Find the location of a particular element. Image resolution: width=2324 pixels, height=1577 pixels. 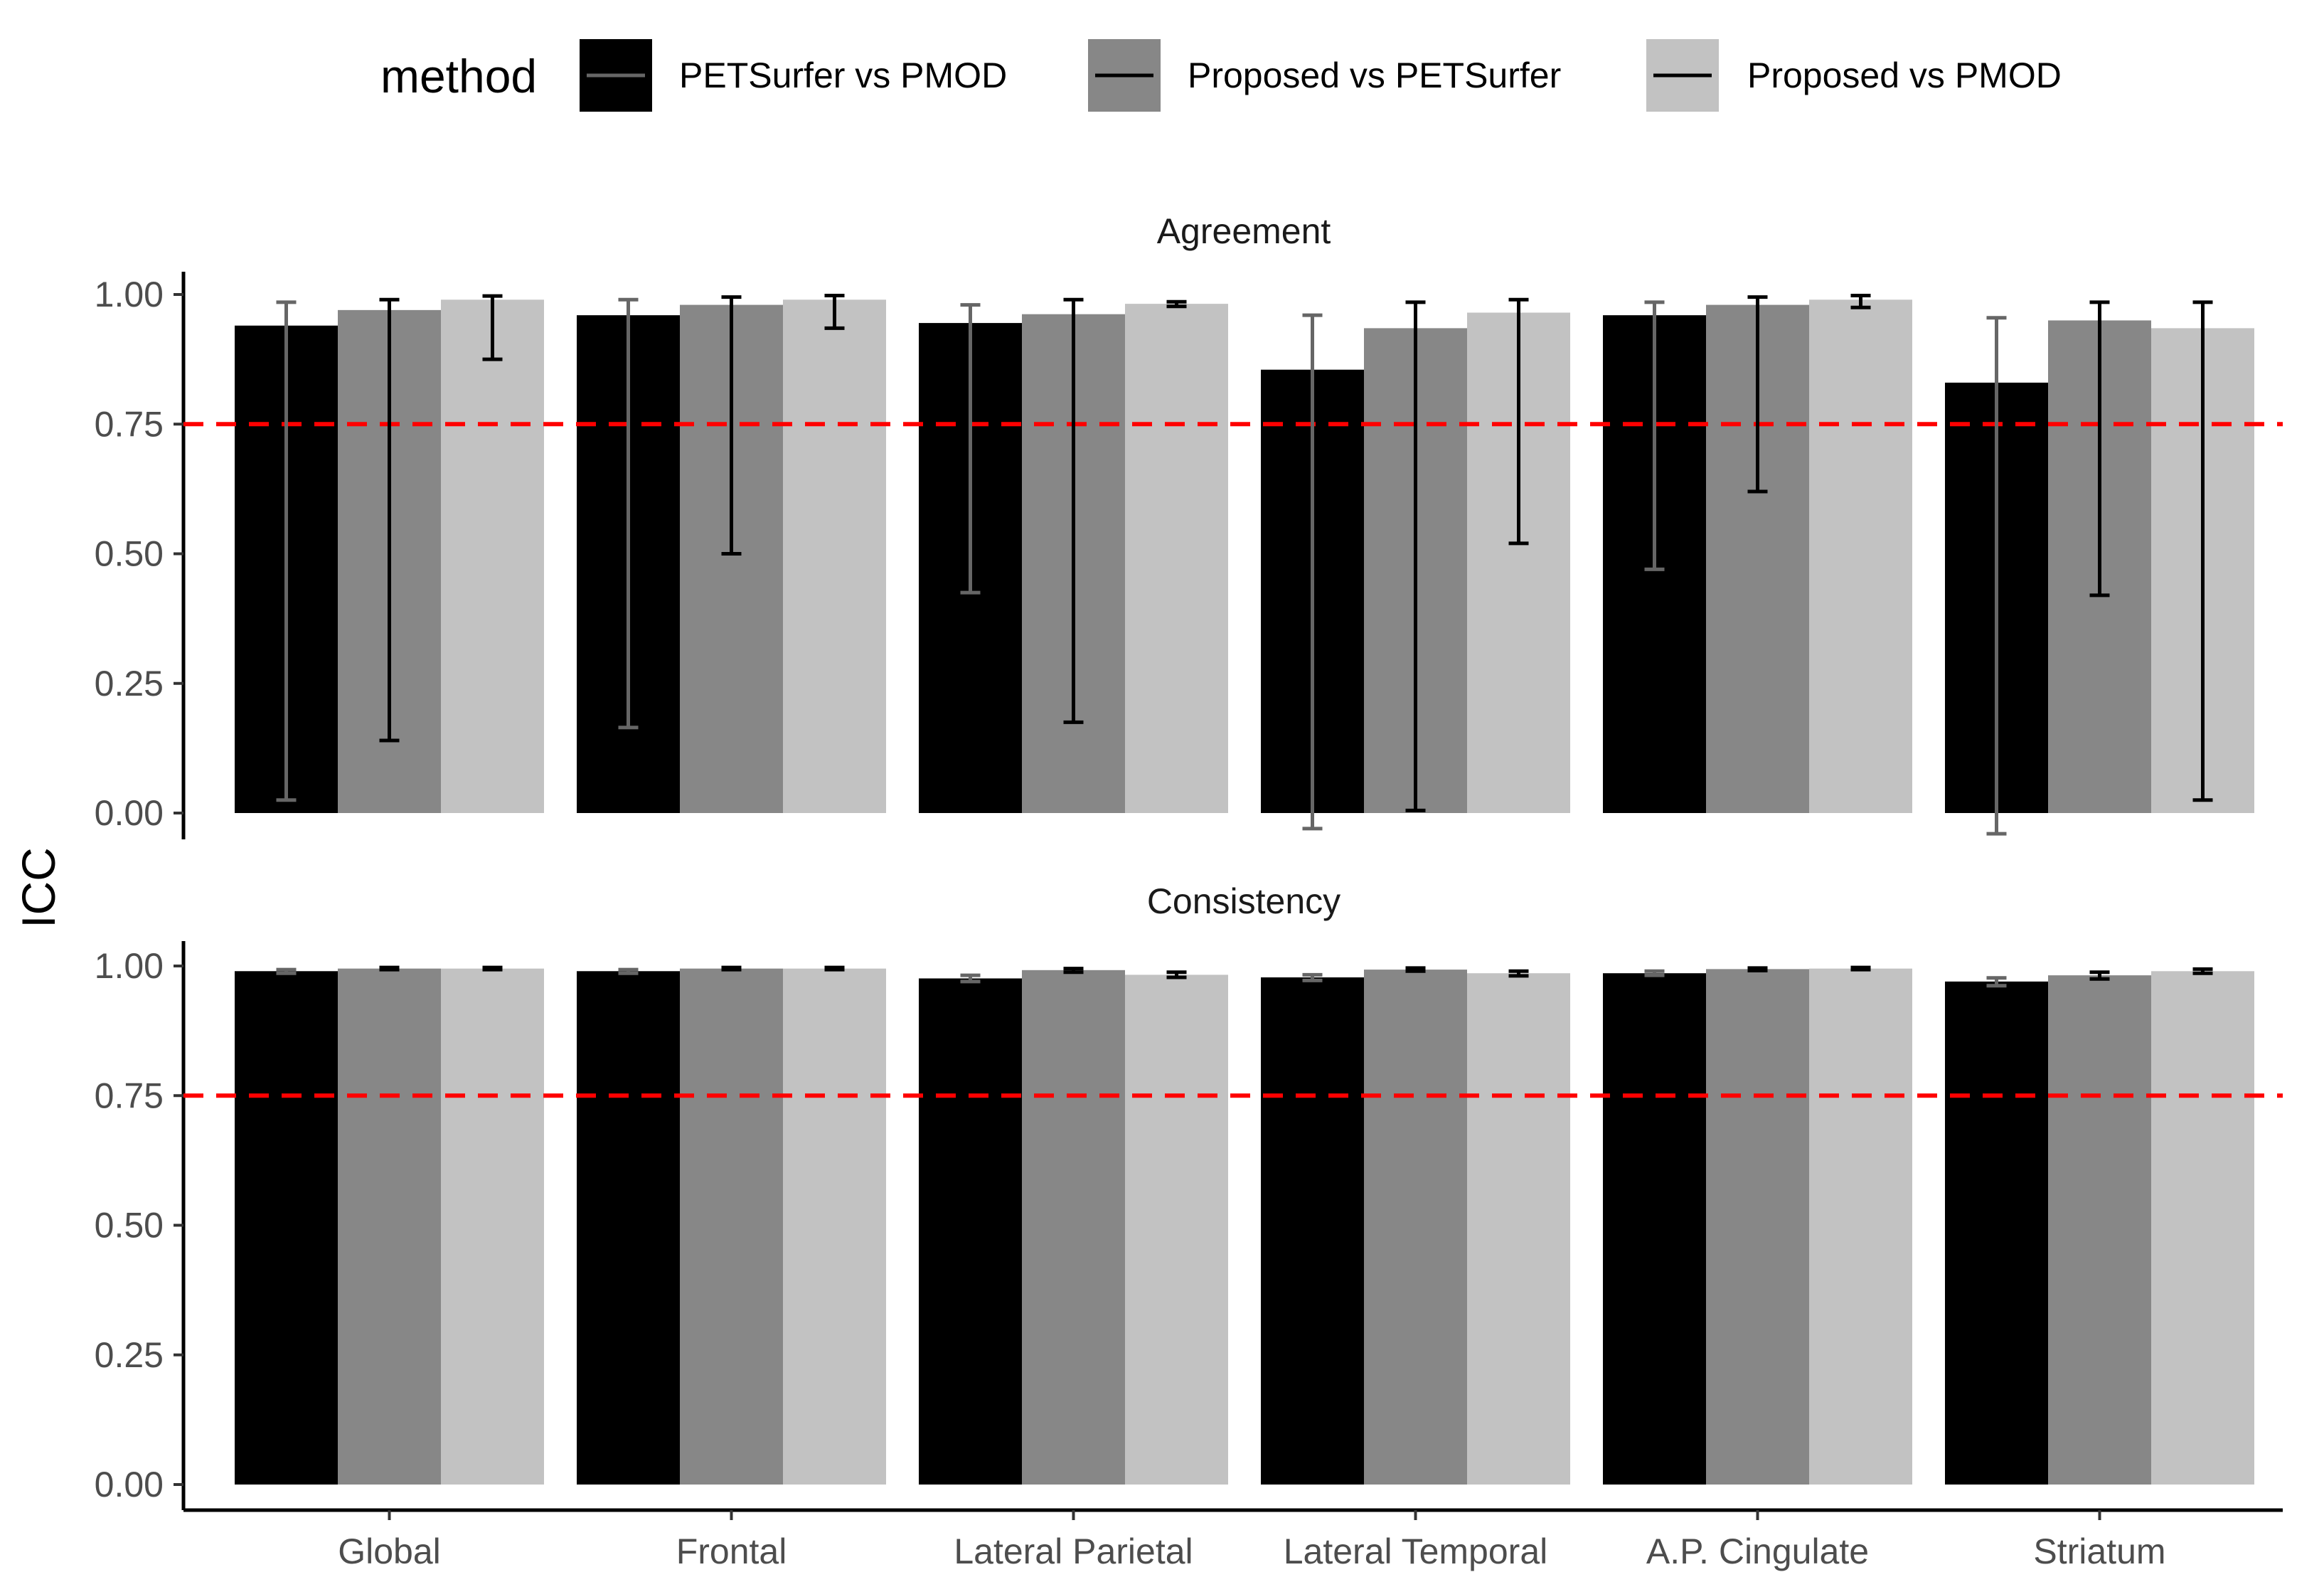

y-axis-title: ICC is located at coordinates (38, 887).